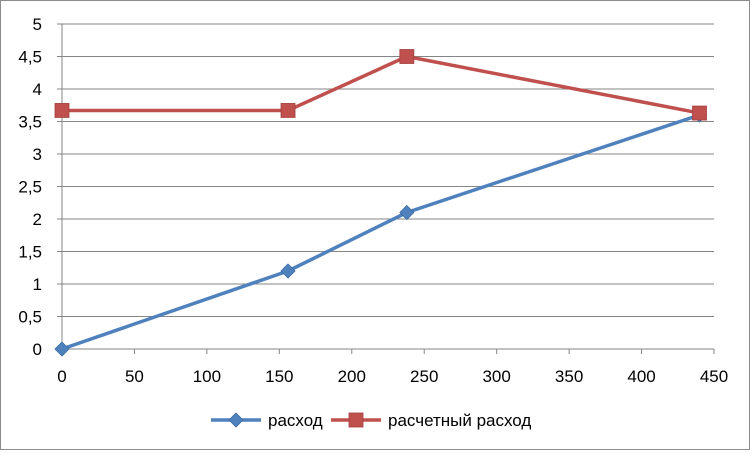 The width and height of the screenshot is (752, 456). I want to click on legend-item-2: расчетный расход, so click(431, 420).